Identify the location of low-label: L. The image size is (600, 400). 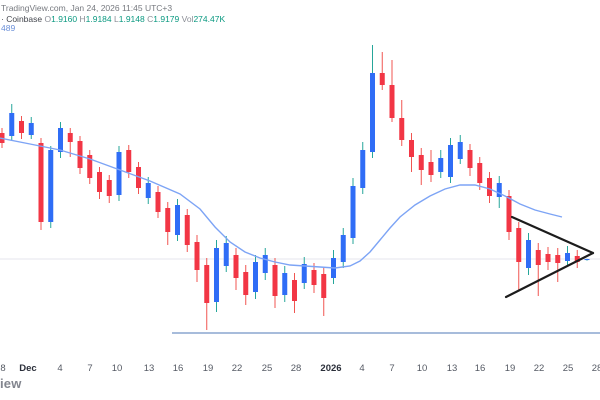
(116, 19).